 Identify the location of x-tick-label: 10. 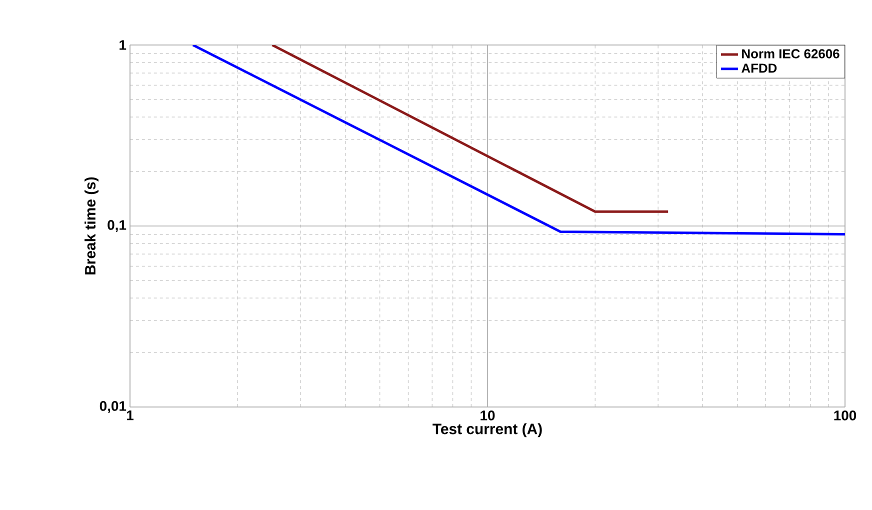
(487, 415).